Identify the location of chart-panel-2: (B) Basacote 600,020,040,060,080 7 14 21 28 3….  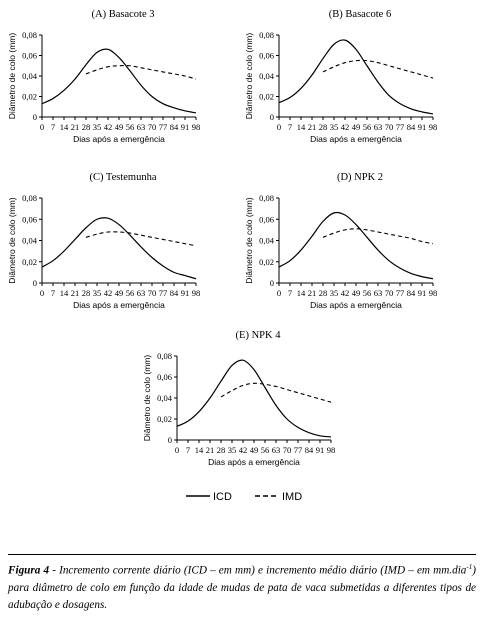
(340, 76).